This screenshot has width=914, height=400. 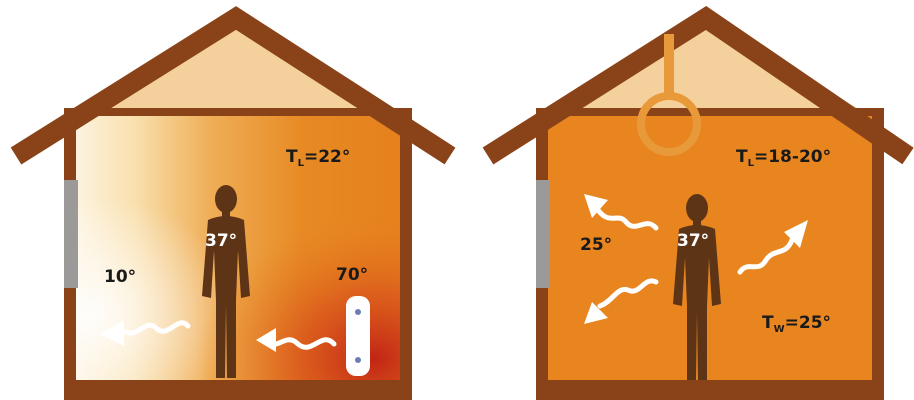 What do you see at coordinates (596, 313) in the screenshot?
I see `radiant-arrowhead-lower-left` at bounding box center [596, 313].